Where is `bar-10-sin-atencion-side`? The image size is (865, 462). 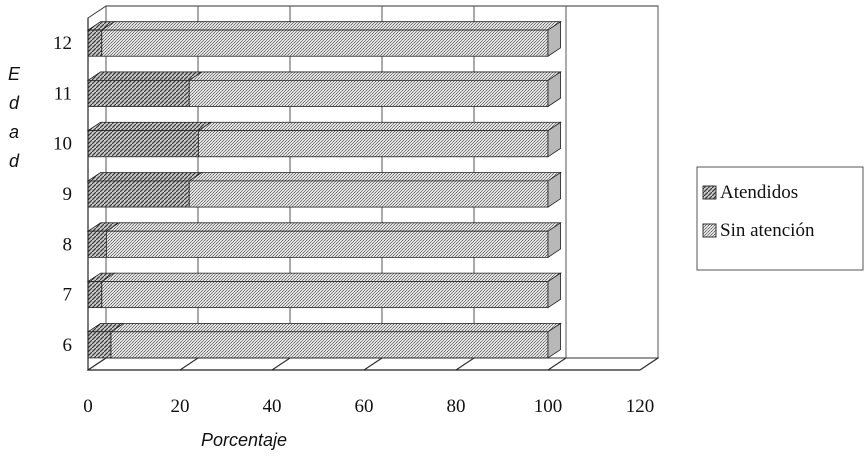 bar-10-sin-atencion-side is located at coordinates (554, 139).